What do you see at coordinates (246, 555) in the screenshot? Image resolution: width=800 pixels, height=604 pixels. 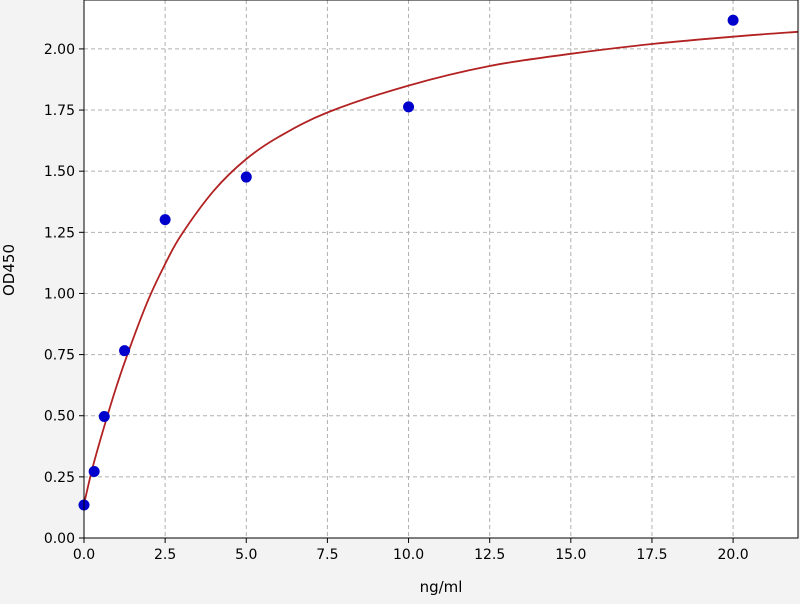 I see `x-tick-label: 5.0` at bounding box center [246, 555].